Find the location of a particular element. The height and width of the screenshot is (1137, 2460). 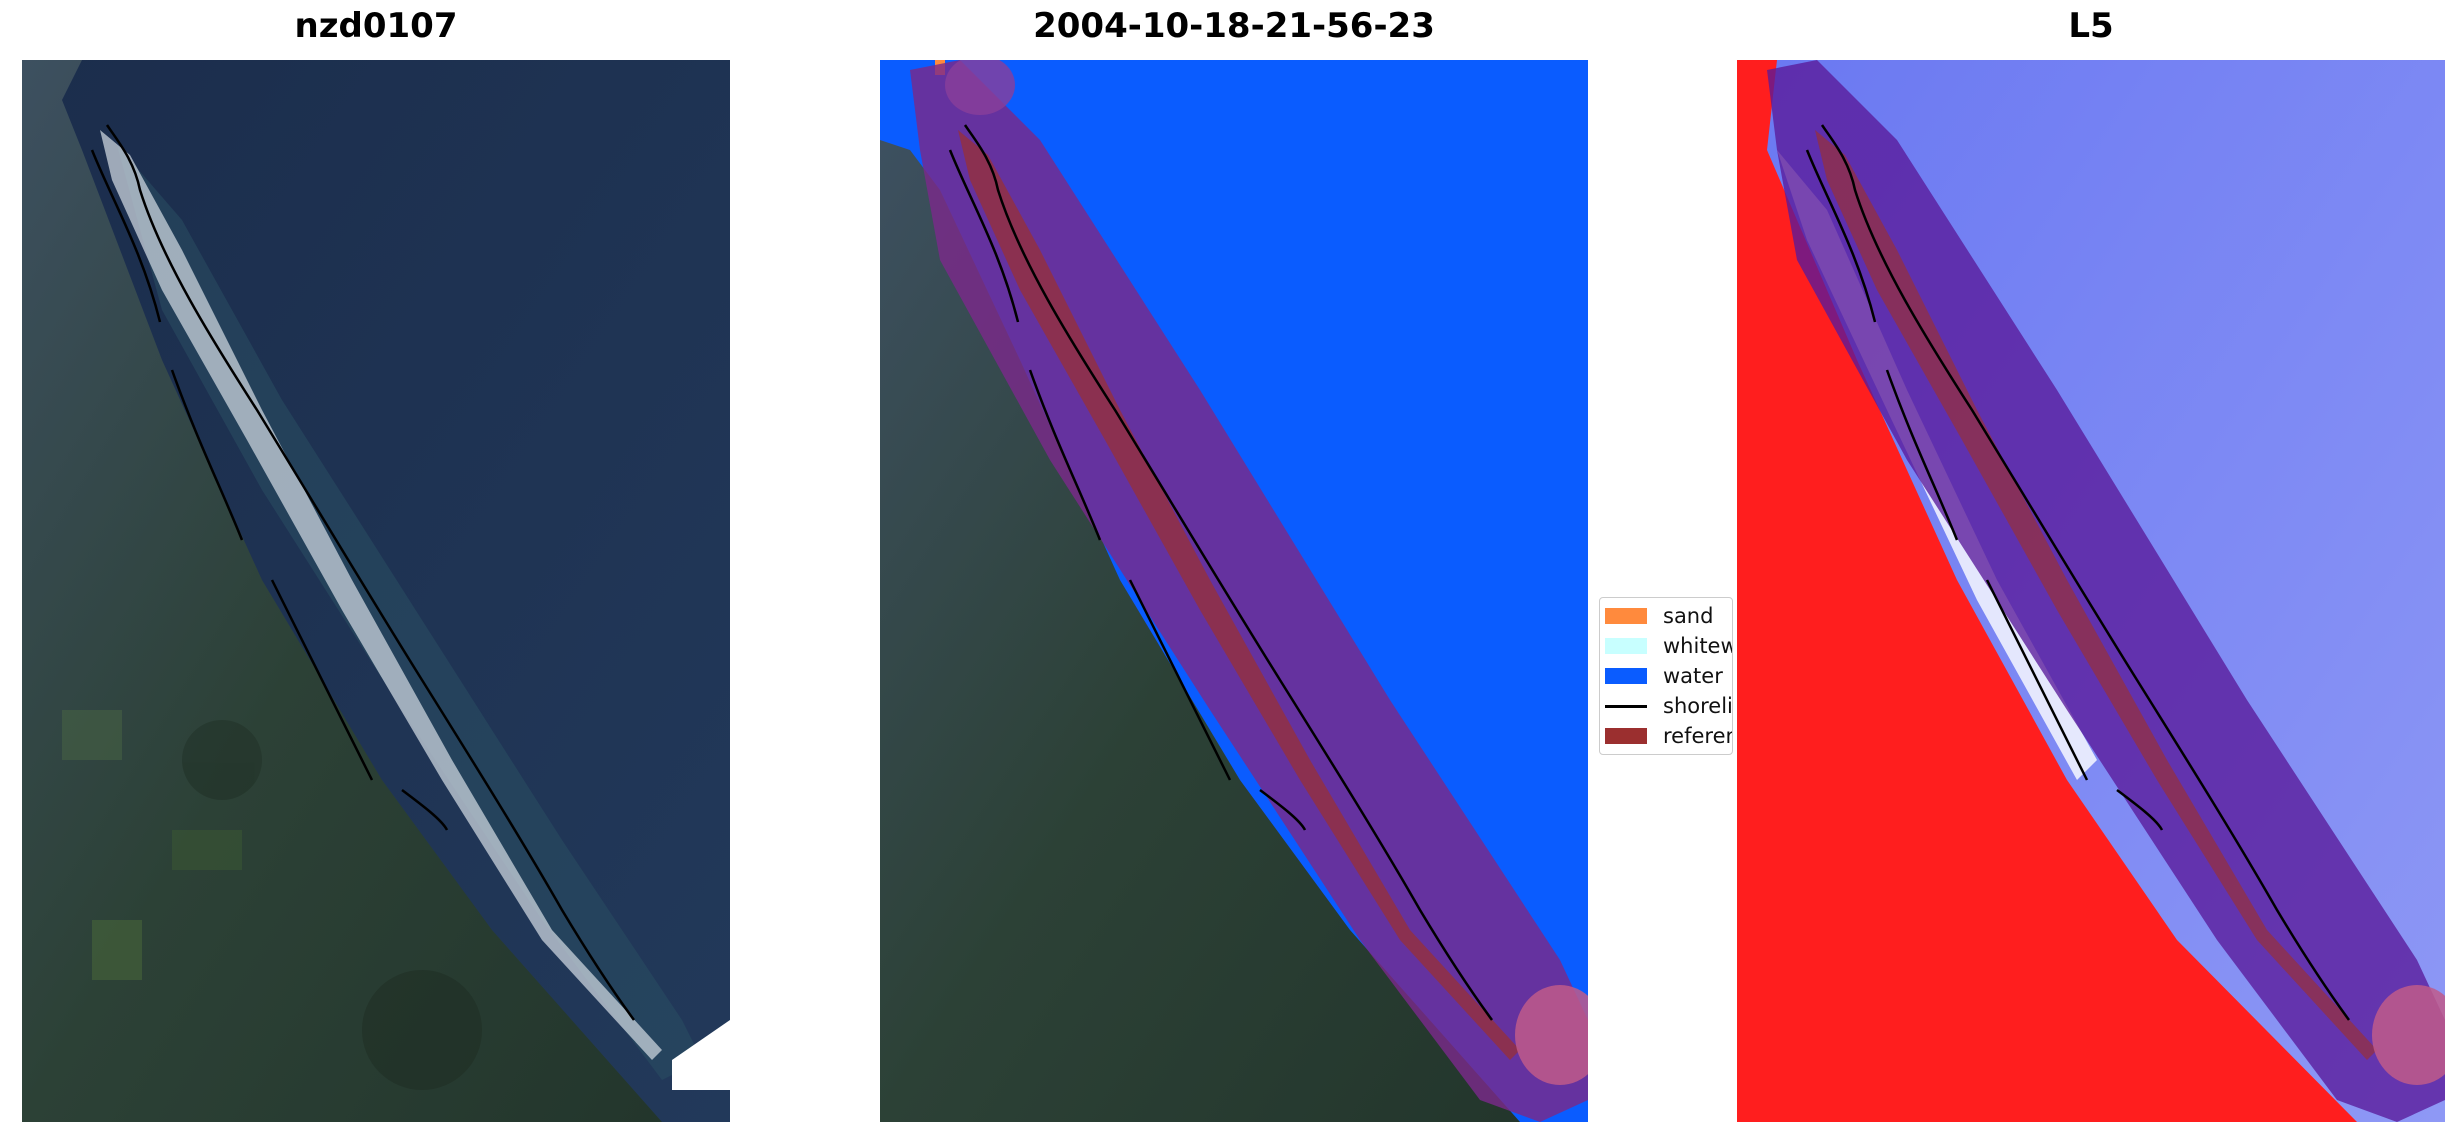

panel-title-left: nzd0107 is located at coordinates (376, 26).